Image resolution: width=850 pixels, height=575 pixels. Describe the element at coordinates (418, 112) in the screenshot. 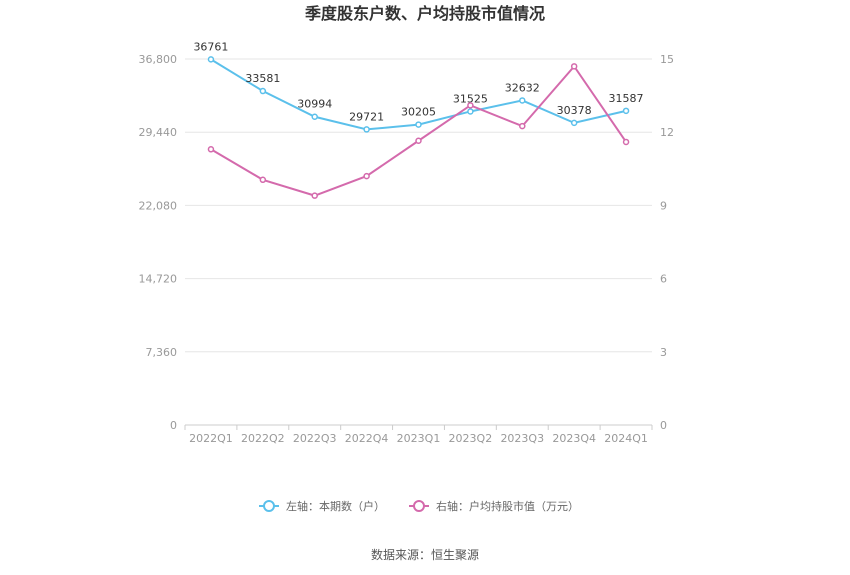

I see `data-label: 30205` at that location.